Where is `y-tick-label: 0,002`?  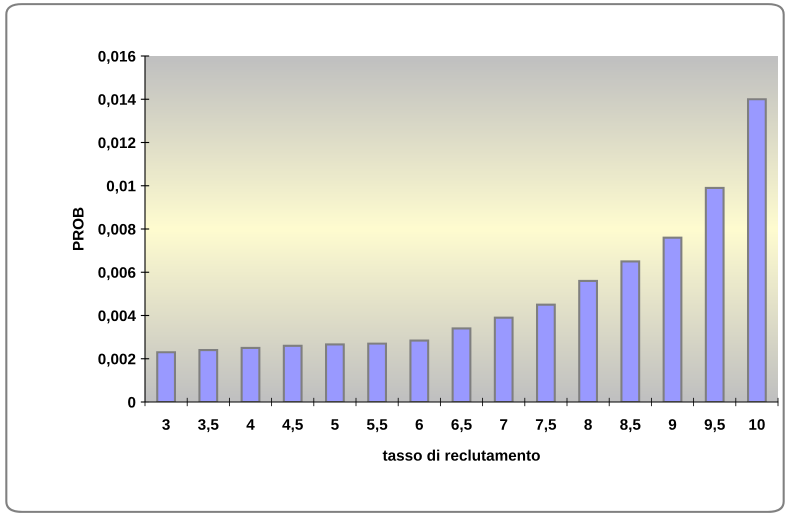 y-tick-label: 0,002 is located at coordinates (117, 360).